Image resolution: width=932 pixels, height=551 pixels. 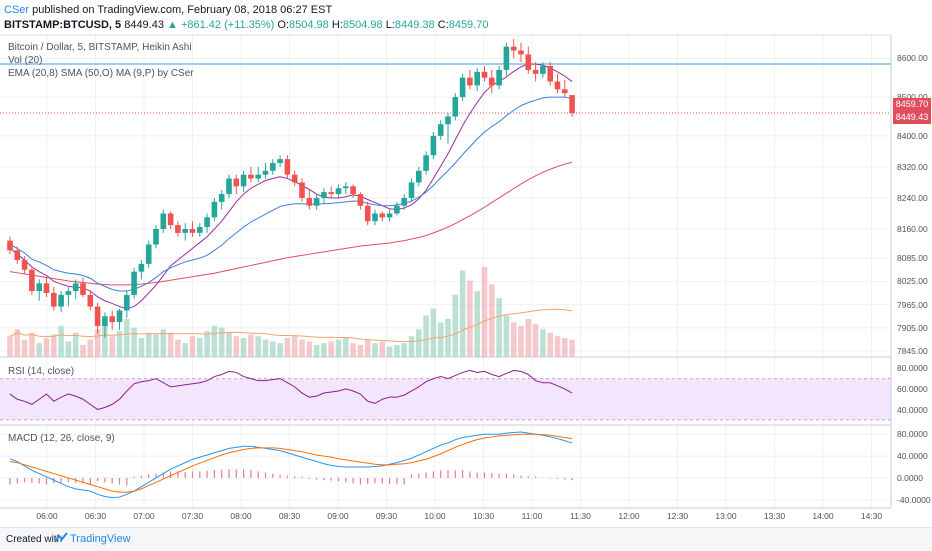 I want to click on rsi-band, so click(x=445, y=399).